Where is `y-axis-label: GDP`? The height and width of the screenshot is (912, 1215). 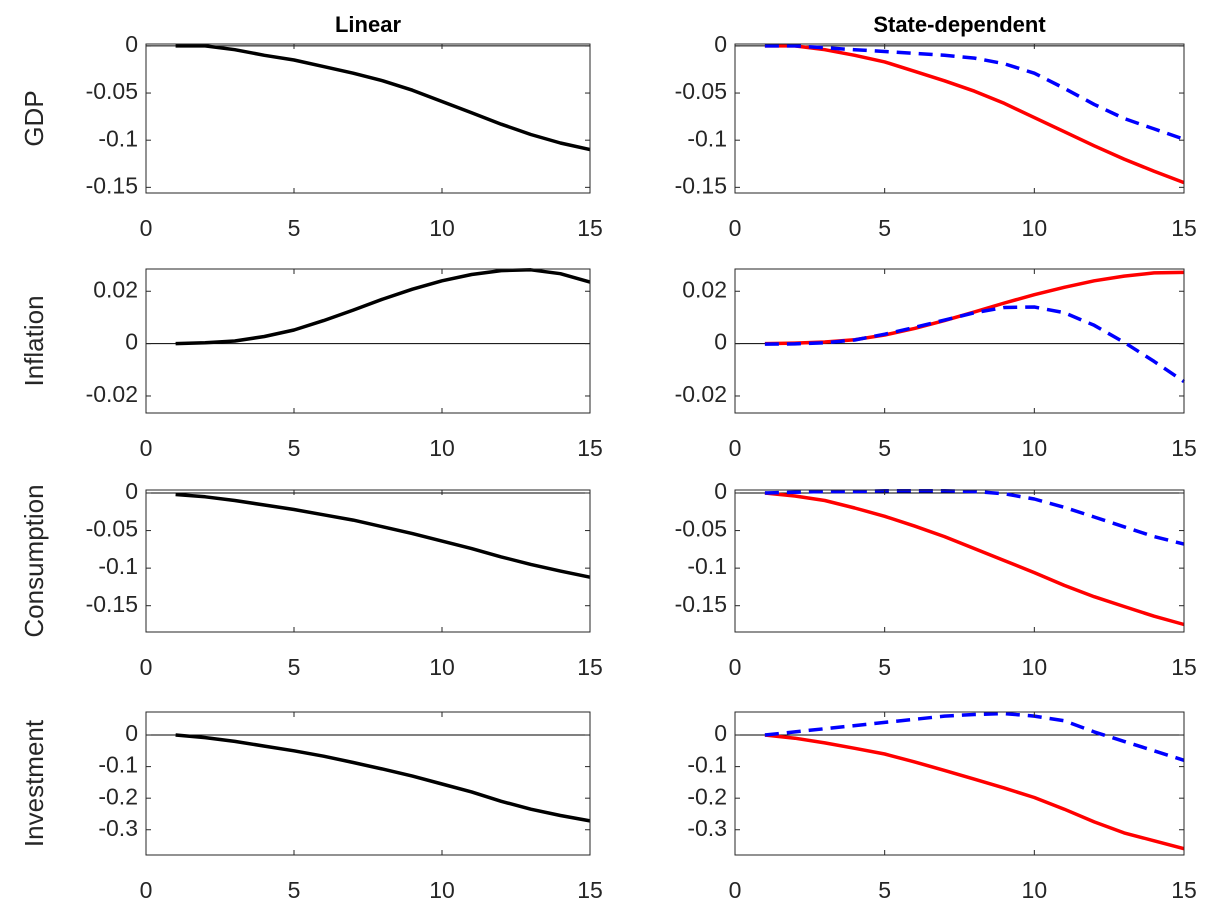 y-axis-label: GDP is located at coordinates (34, 118).